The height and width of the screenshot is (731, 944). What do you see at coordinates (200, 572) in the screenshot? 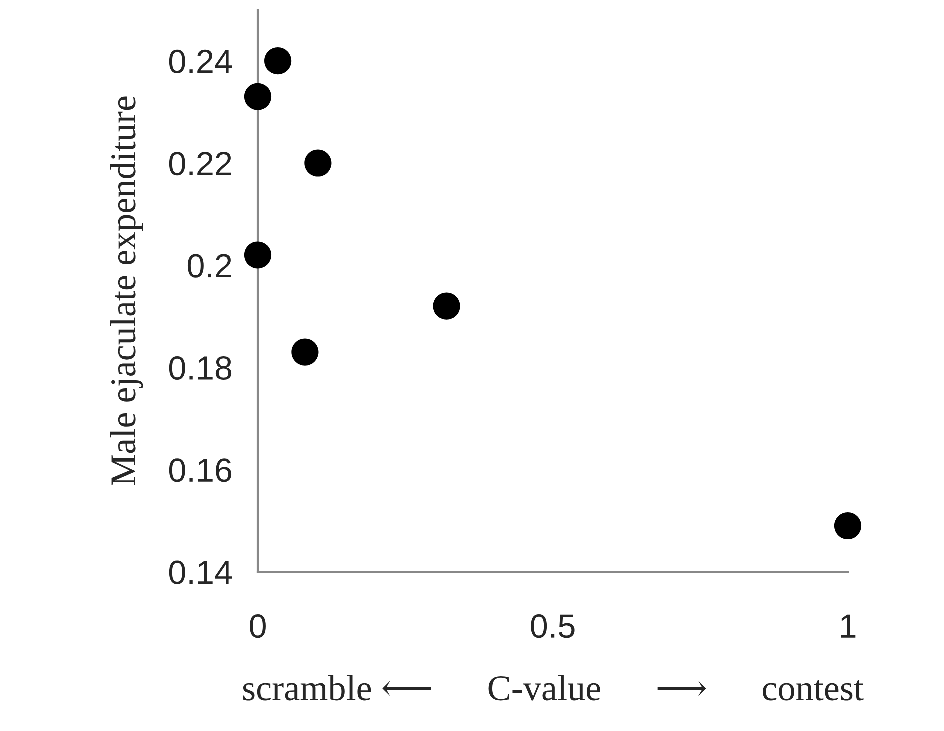
I see `y-tick-label: 0.14` at bounding box center [200, 572].